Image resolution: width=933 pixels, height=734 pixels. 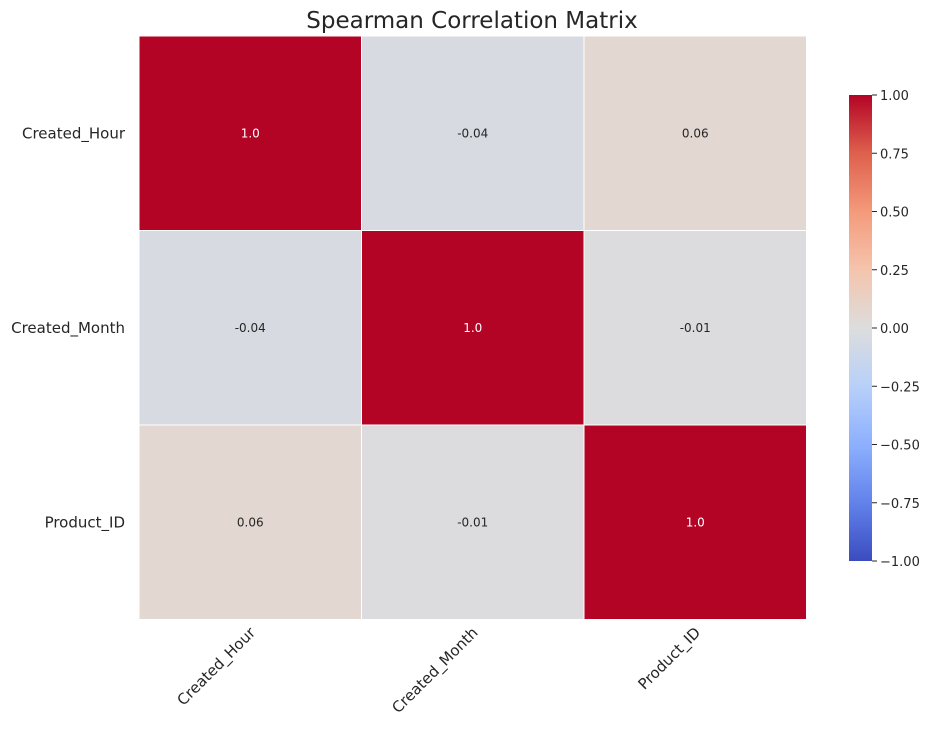 What do you see at coordinates (894, 213) in the screenshot?
I see `colorbar-tick-label: 0.50` at bounding box center [894, 213].